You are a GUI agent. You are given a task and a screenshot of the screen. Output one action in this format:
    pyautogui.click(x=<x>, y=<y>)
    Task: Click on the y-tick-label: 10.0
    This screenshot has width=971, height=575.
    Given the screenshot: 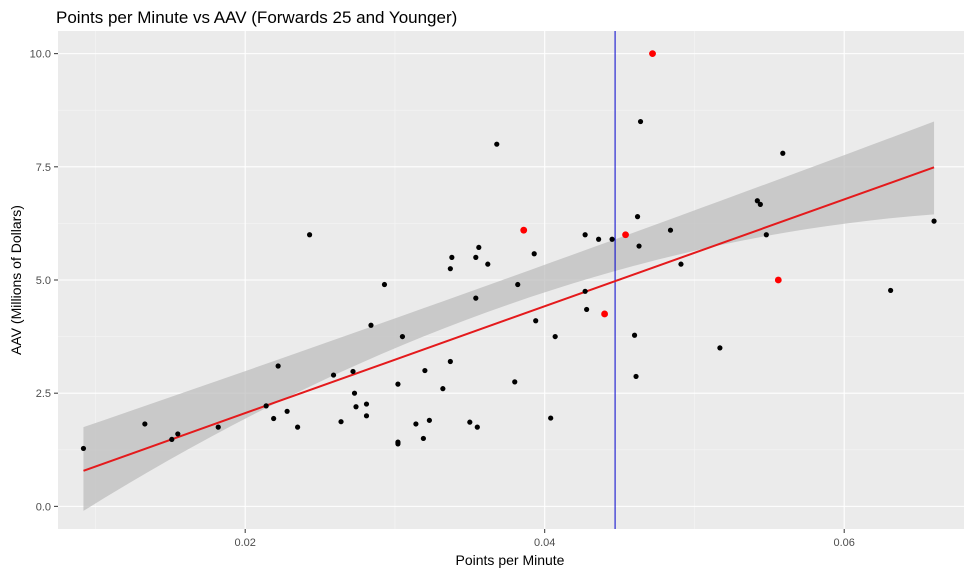 What is the action you would take?
    pyautogui.click(x=40, y=55)
    